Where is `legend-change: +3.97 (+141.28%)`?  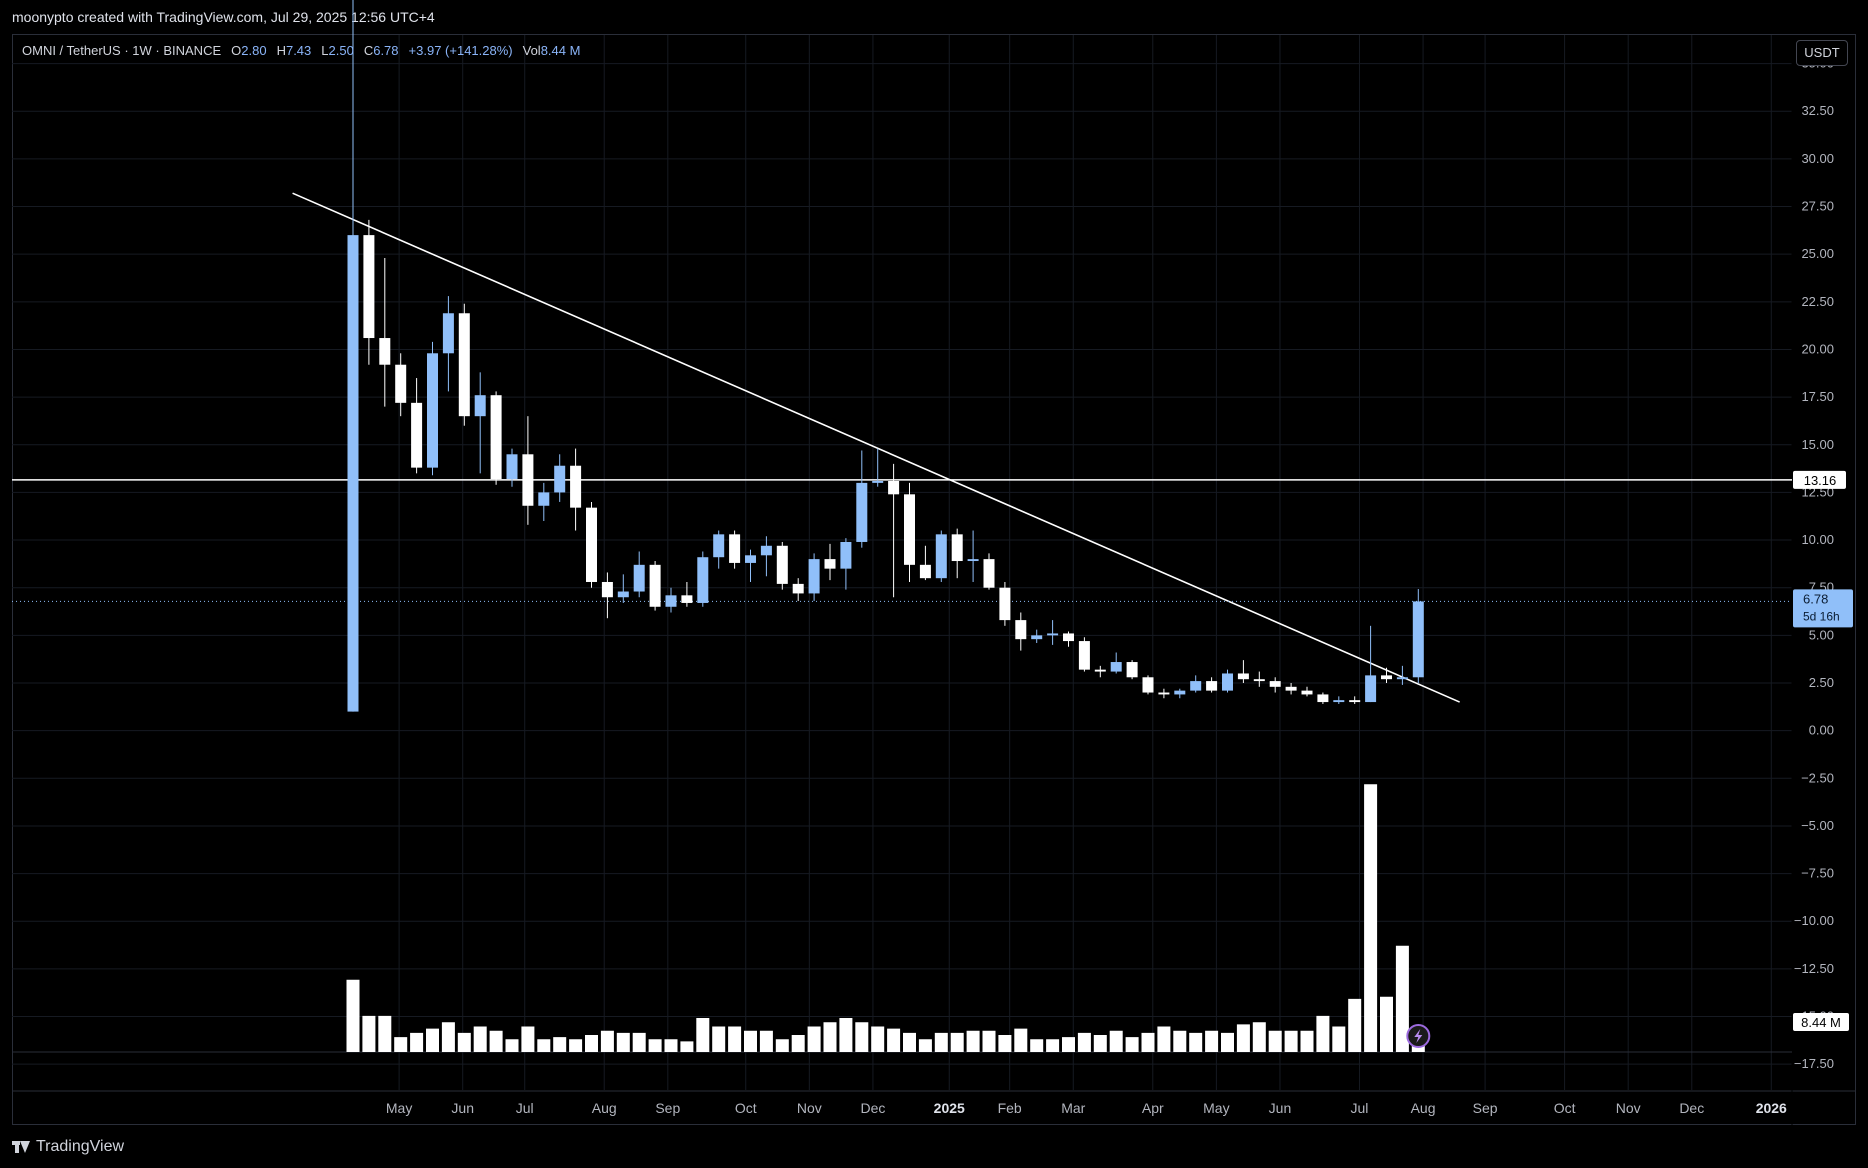 legend-change: +3.97 (+141.28%) is located at coordinates (460, 50).